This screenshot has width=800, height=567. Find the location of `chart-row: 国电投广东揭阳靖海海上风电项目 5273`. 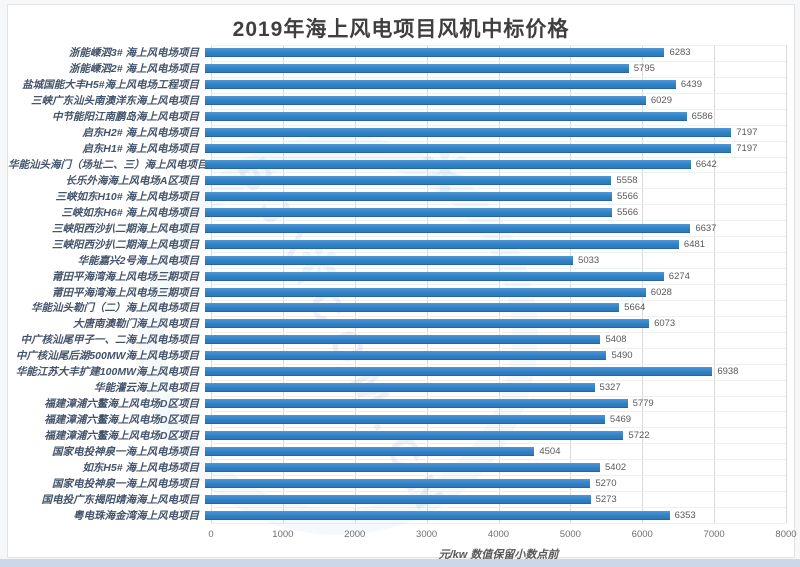

chart-row: 国电投广东揭阳靖海海上风电项目 5273 is located at coordinates (399, 499).